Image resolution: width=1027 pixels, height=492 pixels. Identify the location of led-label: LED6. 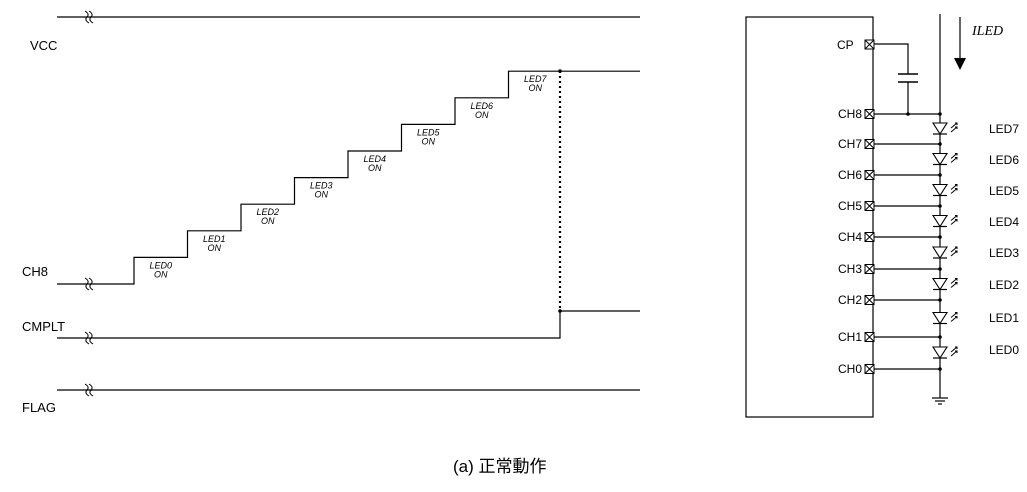
(1004, 160).